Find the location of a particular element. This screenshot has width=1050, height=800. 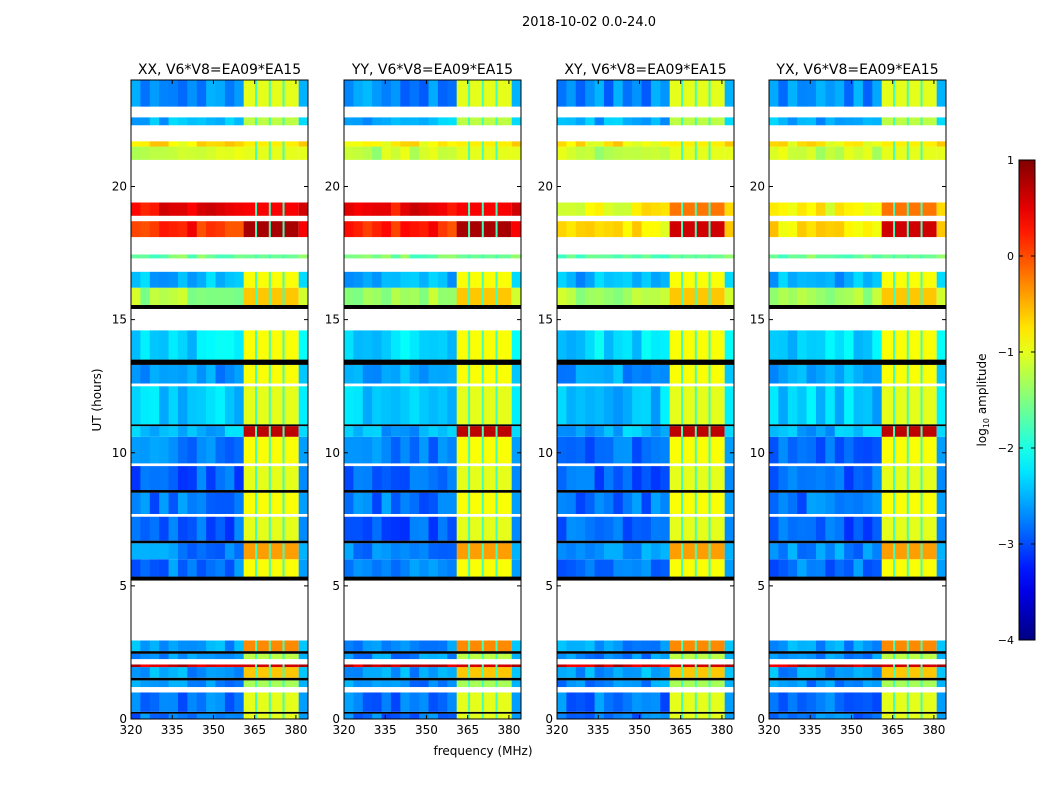

y-tick-label: 5 is located at coordinates (336, 586).